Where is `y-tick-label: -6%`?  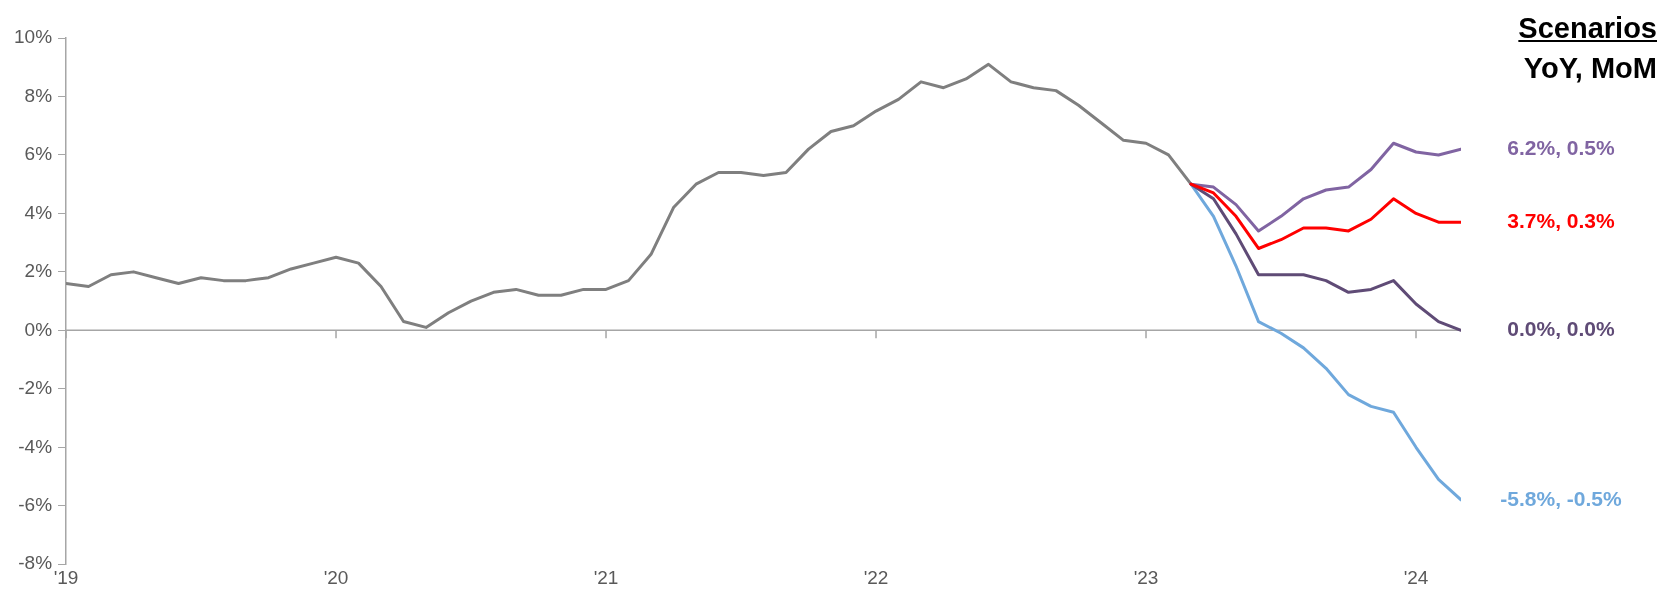 y-tick-label: -6% is located at coordinates (35, 504).